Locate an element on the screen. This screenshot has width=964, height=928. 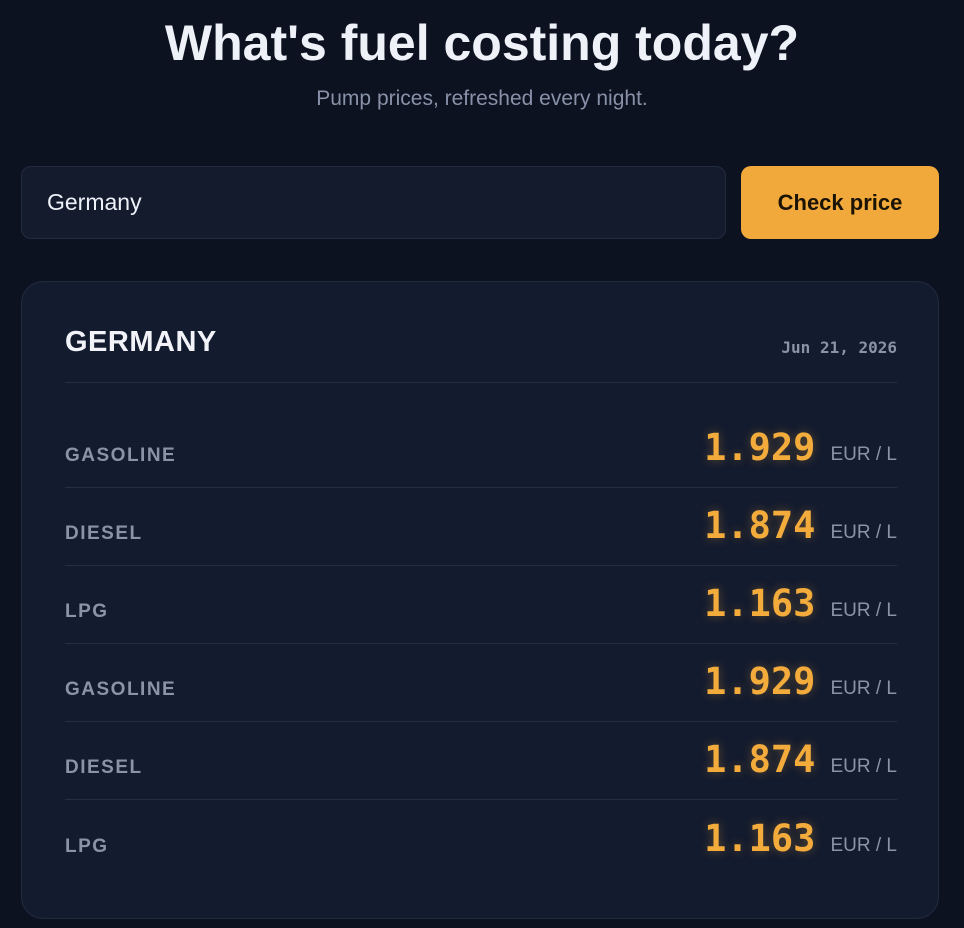
check-price-button: Check price is located at coordinates (840, 202).